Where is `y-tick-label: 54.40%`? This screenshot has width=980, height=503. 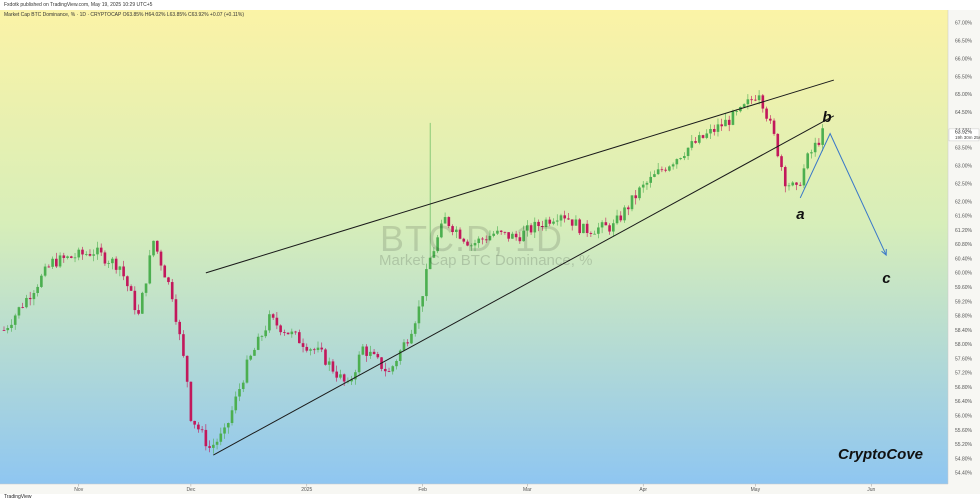 y-tick-label: 54.40% is located at coordinates (964, 474).